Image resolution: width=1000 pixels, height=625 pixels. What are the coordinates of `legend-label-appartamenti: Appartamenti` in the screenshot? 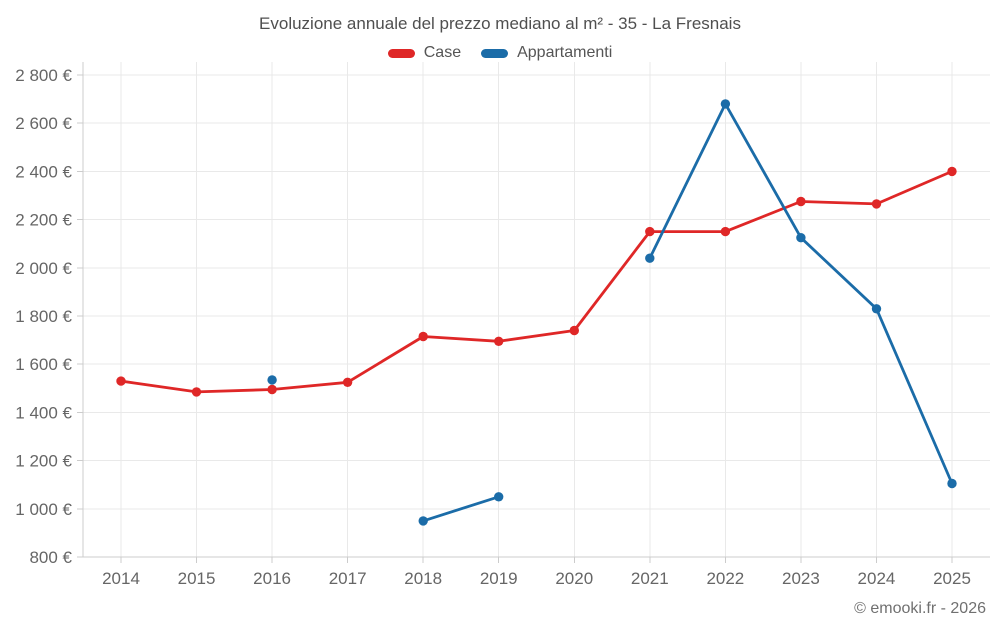 It's located at (565, 52).